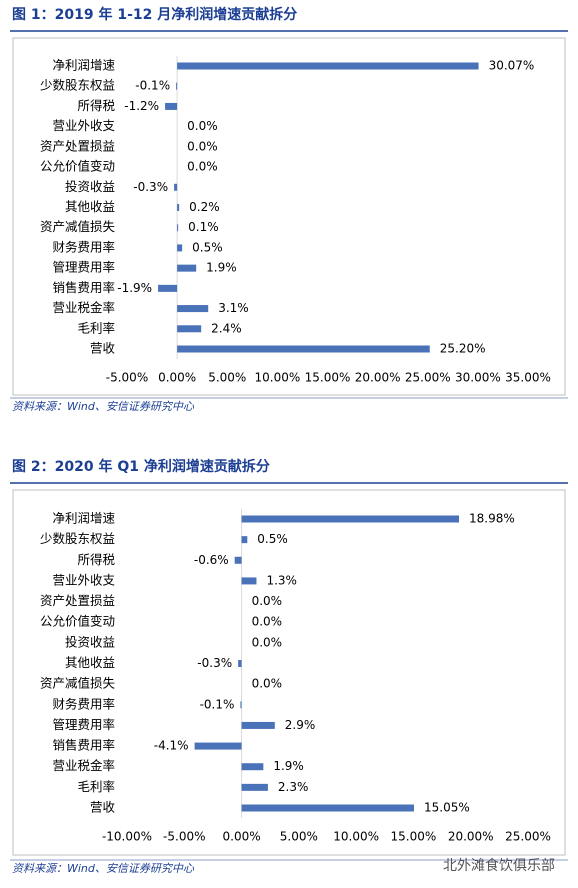 The image size is (578, 888). I want to click on value-label: 25.20%, so click(463, 349).